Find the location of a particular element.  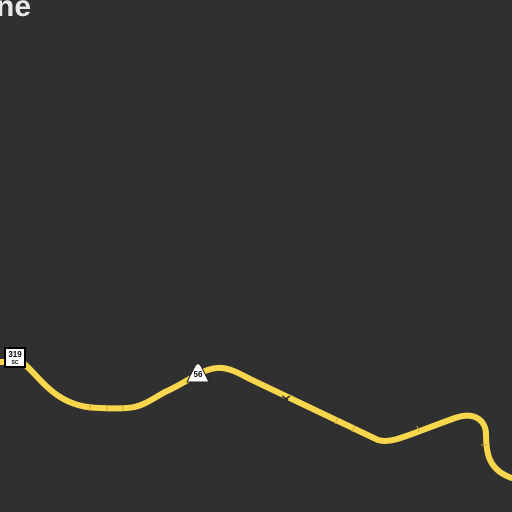

route-319-sub: SC is located at coordinates (15, 363).